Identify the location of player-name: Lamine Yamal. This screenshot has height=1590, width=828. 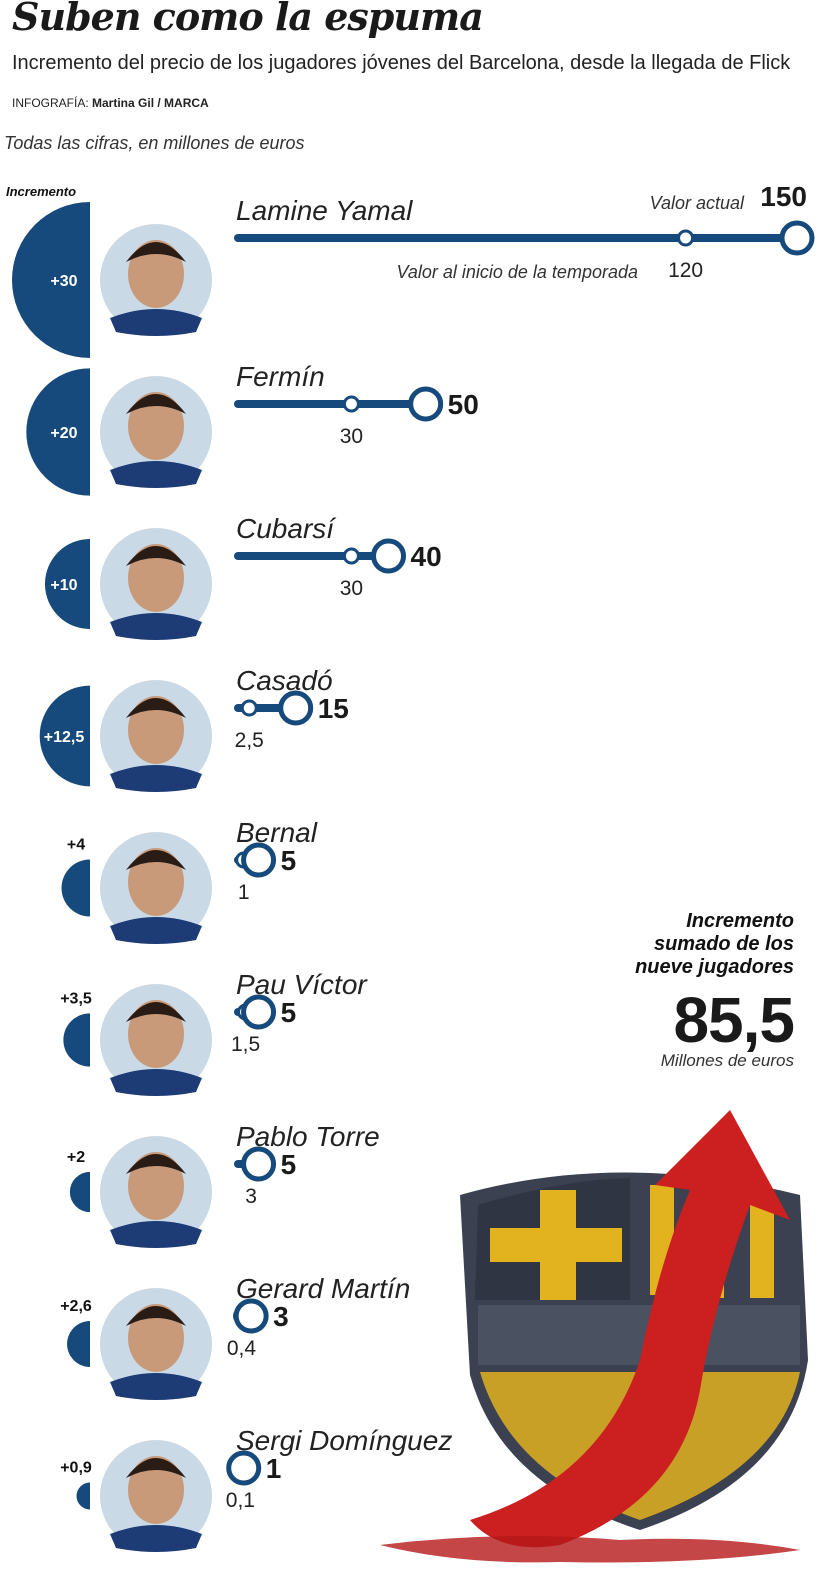
(324, 210).